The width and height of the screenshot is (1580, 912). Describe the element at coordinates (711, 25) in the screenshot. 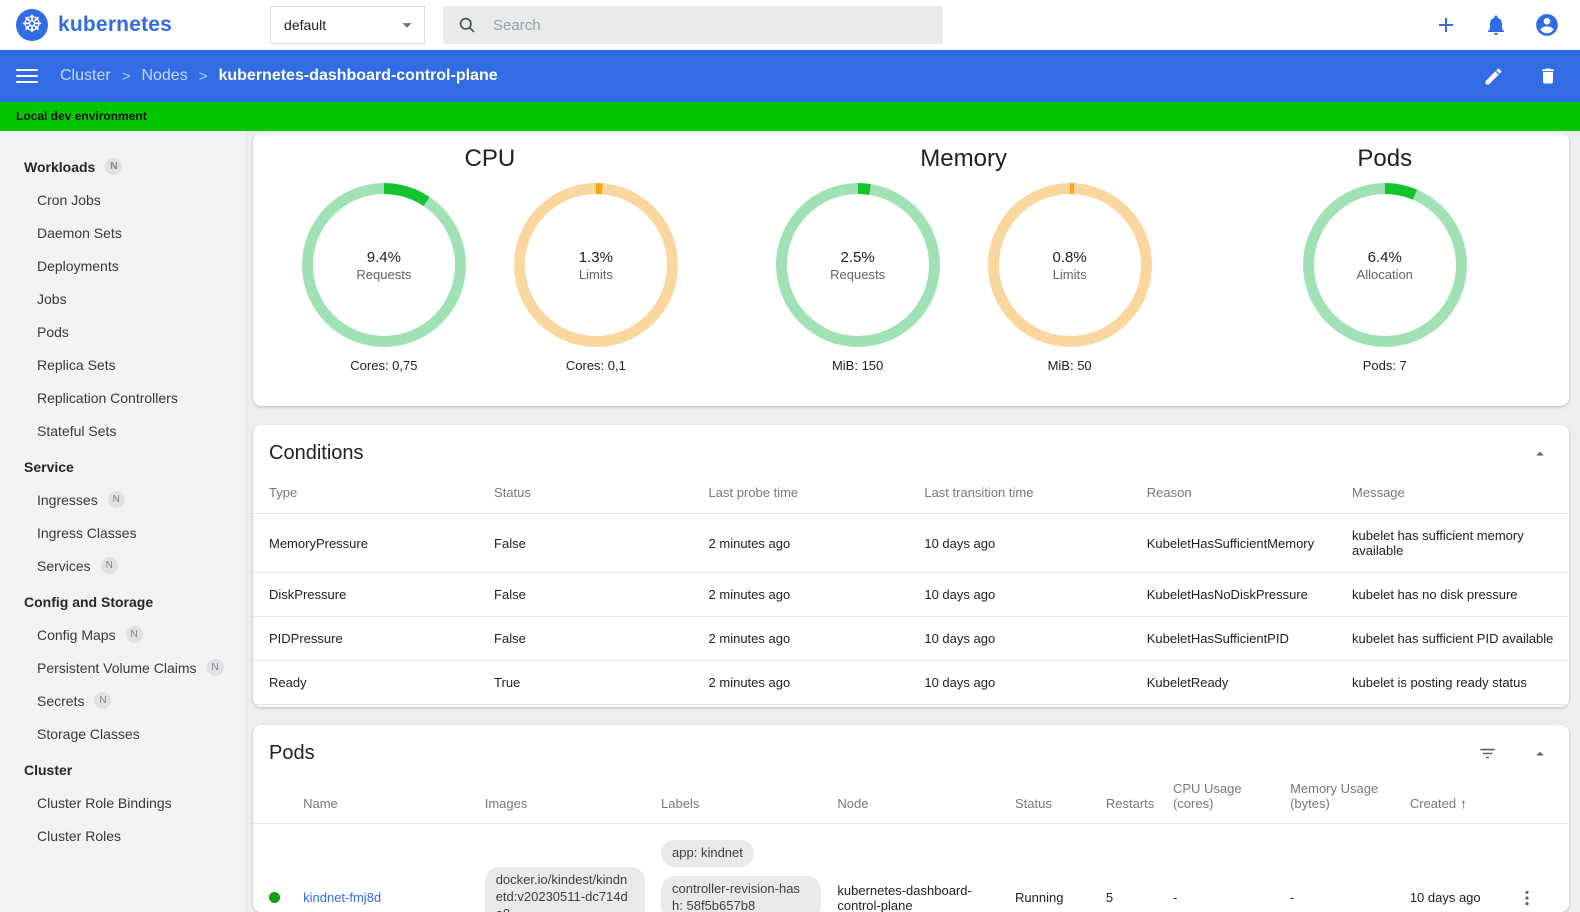

I see `search-input` at that location.